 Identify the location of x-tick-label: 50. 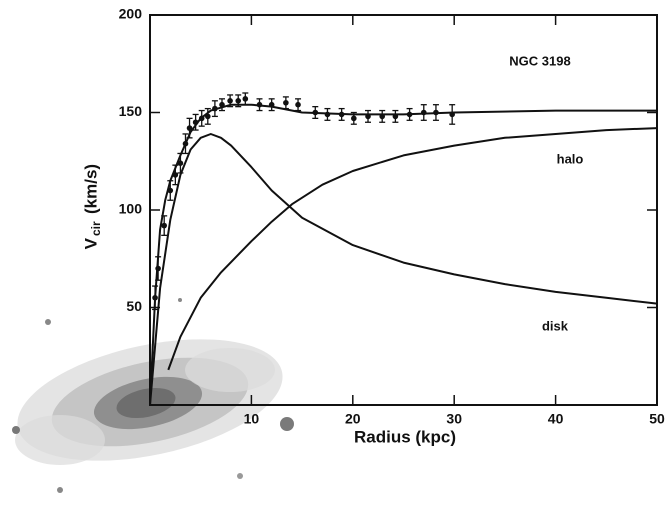
(657, 419).